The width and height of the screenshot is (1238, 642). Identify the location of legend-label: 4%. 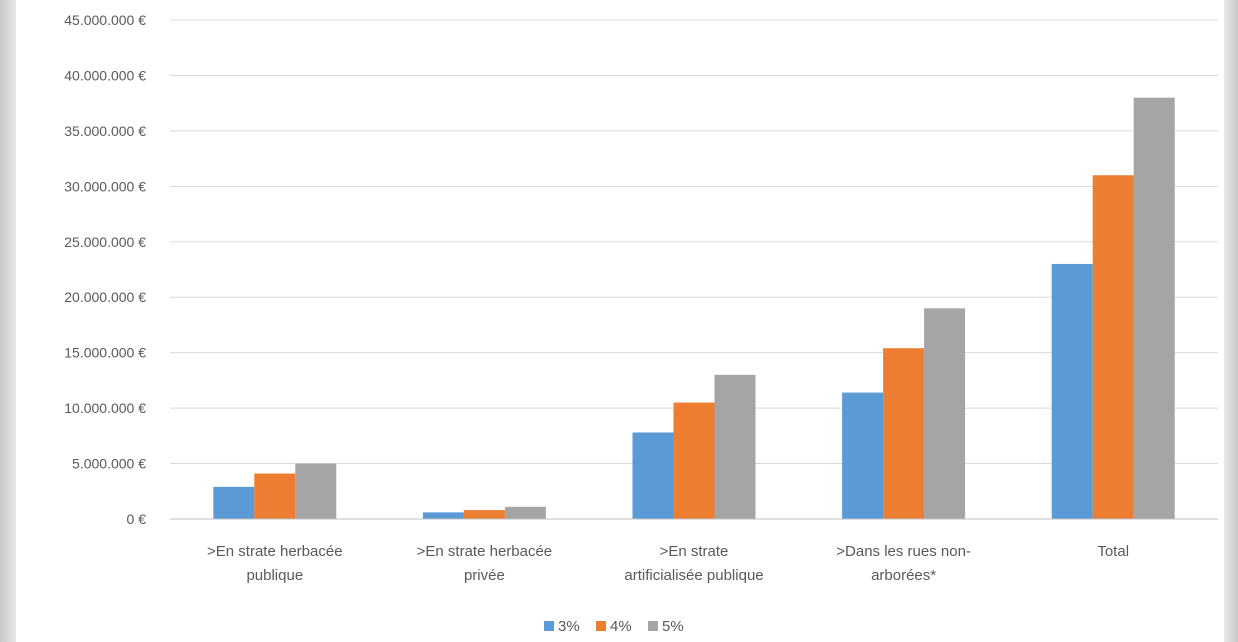
(621, 626).